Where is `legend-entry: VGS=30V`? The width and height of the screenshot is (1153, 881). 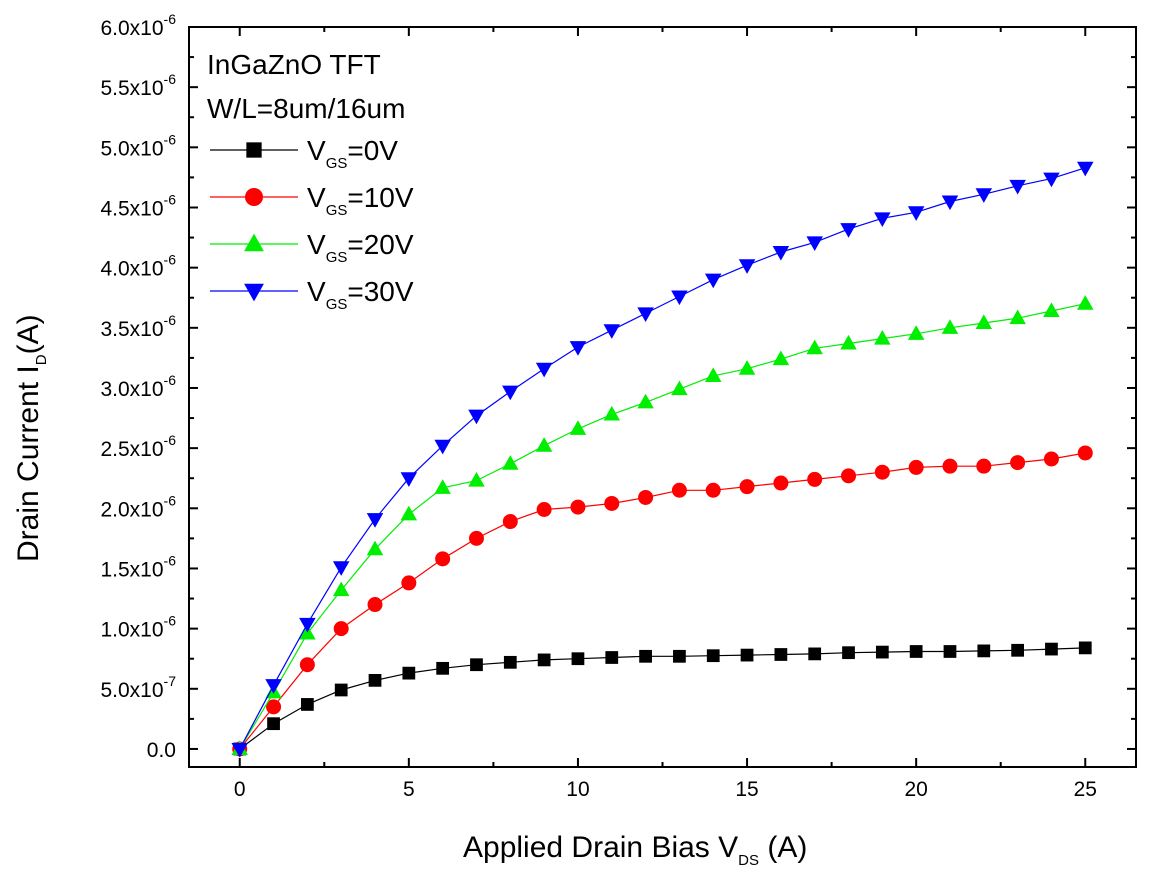 legend-entry: VGS=30V is located at coordinates (312, 294).